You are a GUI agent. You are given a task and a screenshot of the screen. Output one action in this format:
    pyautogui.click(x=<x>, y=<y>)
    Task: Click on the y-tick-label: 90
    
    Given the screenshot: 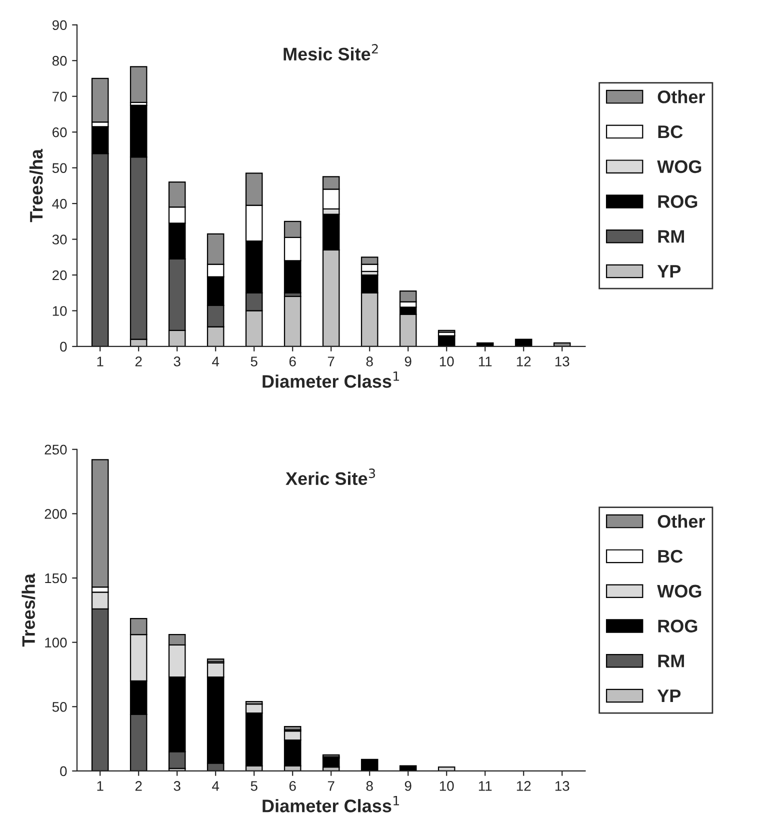 What is the action you would take?
    pyautogui.click(x=59, y=25)
    